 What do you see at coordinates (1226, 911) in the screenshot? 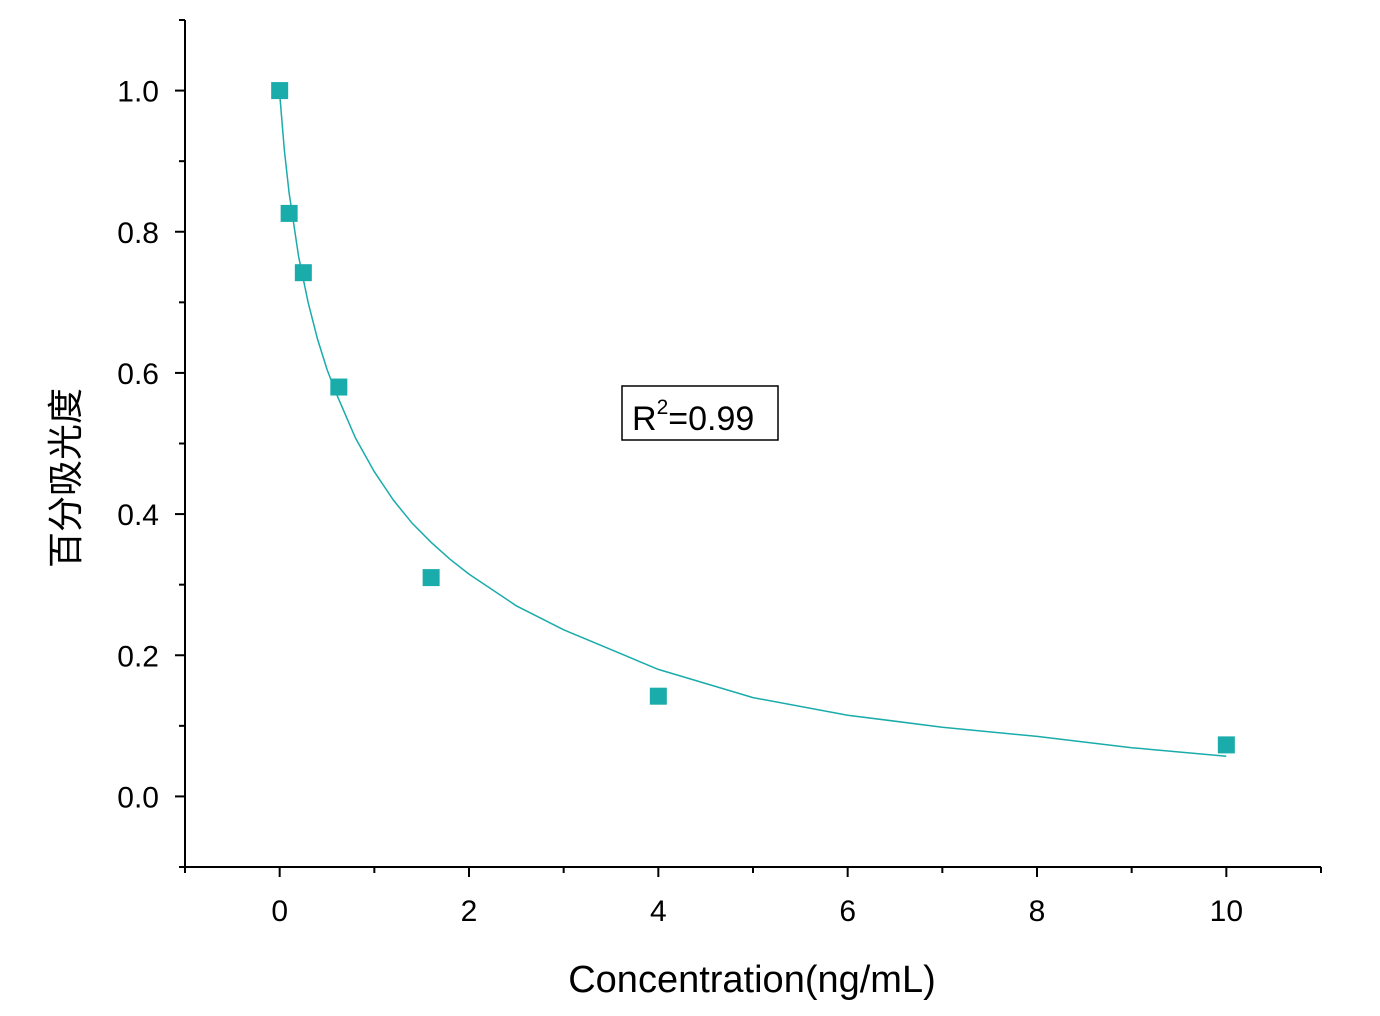
I see `x-tick-label: 10` at bounding box center [1226, 911].